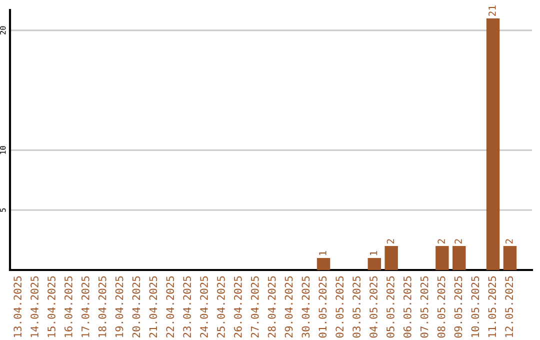 The height and width of the screenshot is (340, 540). Describe the element at coordinates (407, 307) in the screenshot. I see `x-tick-label: 06.05.2025` at that location.